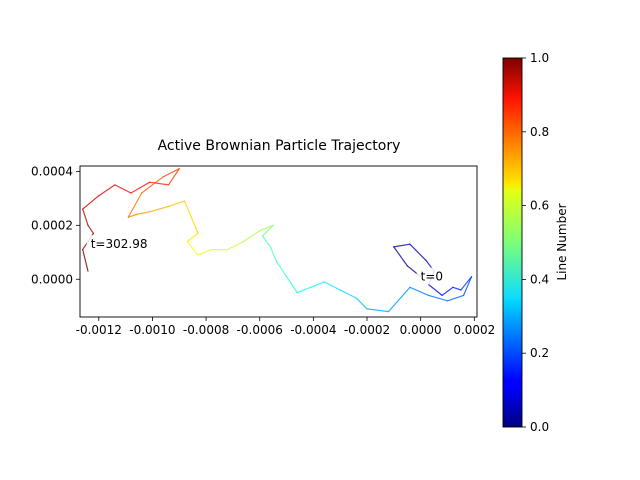 The width and height of the screenshot is (640, 480). Describe the element at coordinates (313, 330) in the screenshot. I see `x-tick-label: -0.0004` at that location.